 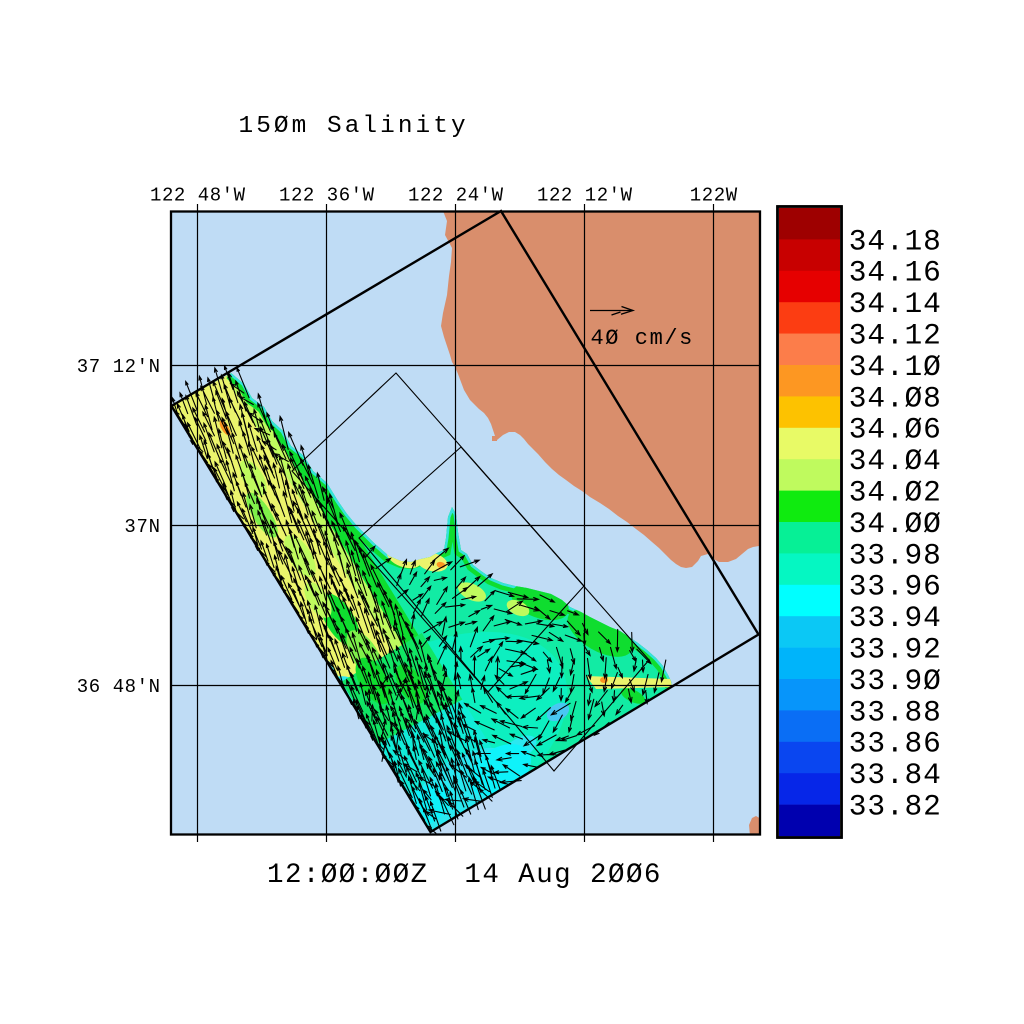 What do you see at coordinates (895, 273) in the screenshot?
I see `svg-text: 34.16` at bounding box center [895, 273].